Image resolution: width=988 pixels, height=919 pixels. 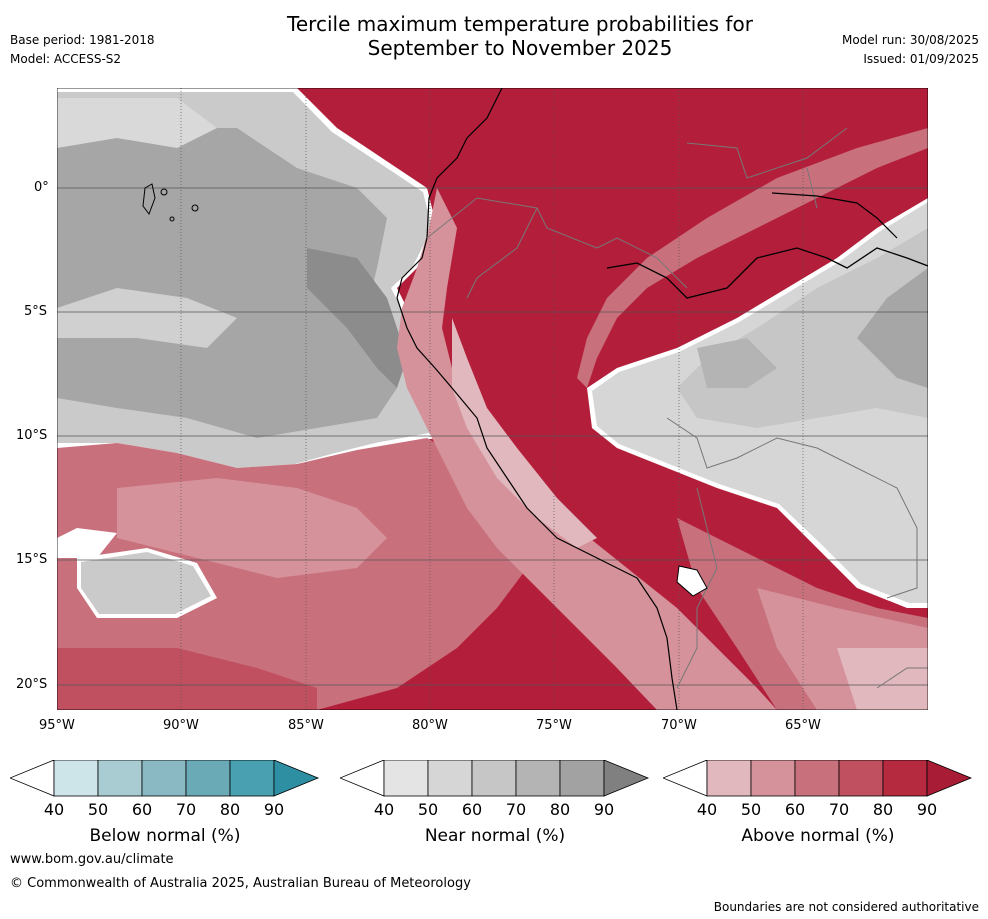 What do you see at coordinates (679, 725) in the screenshot?
I see `lon-label-70w: 70°W` at bounding box center [679, 725].